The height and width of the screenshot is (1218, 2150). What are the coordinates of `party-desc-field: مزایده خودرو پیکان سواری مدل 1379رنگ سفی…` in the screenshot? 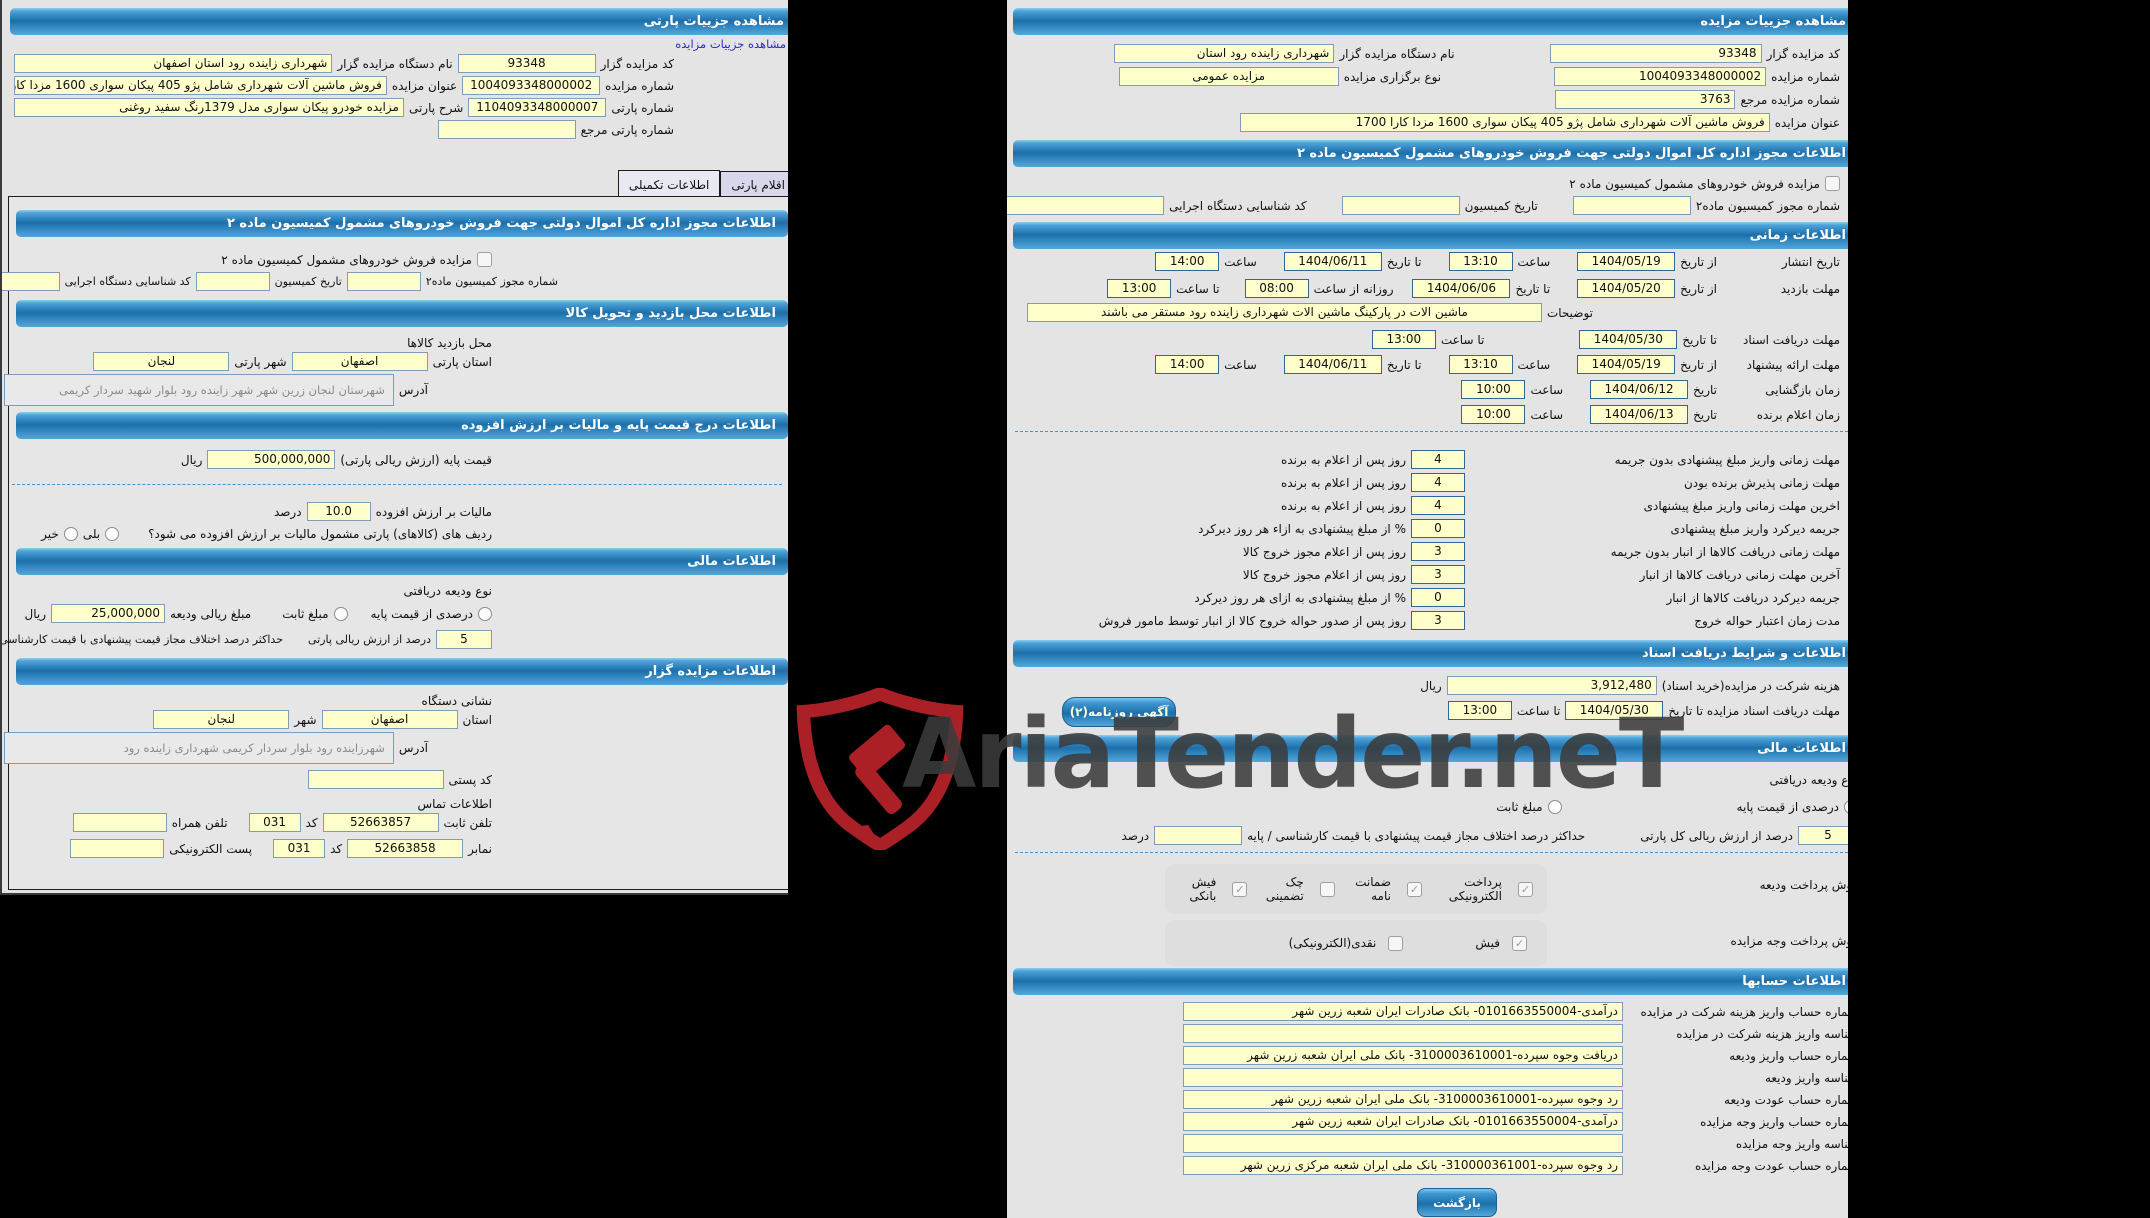 It's located at (209, 107).